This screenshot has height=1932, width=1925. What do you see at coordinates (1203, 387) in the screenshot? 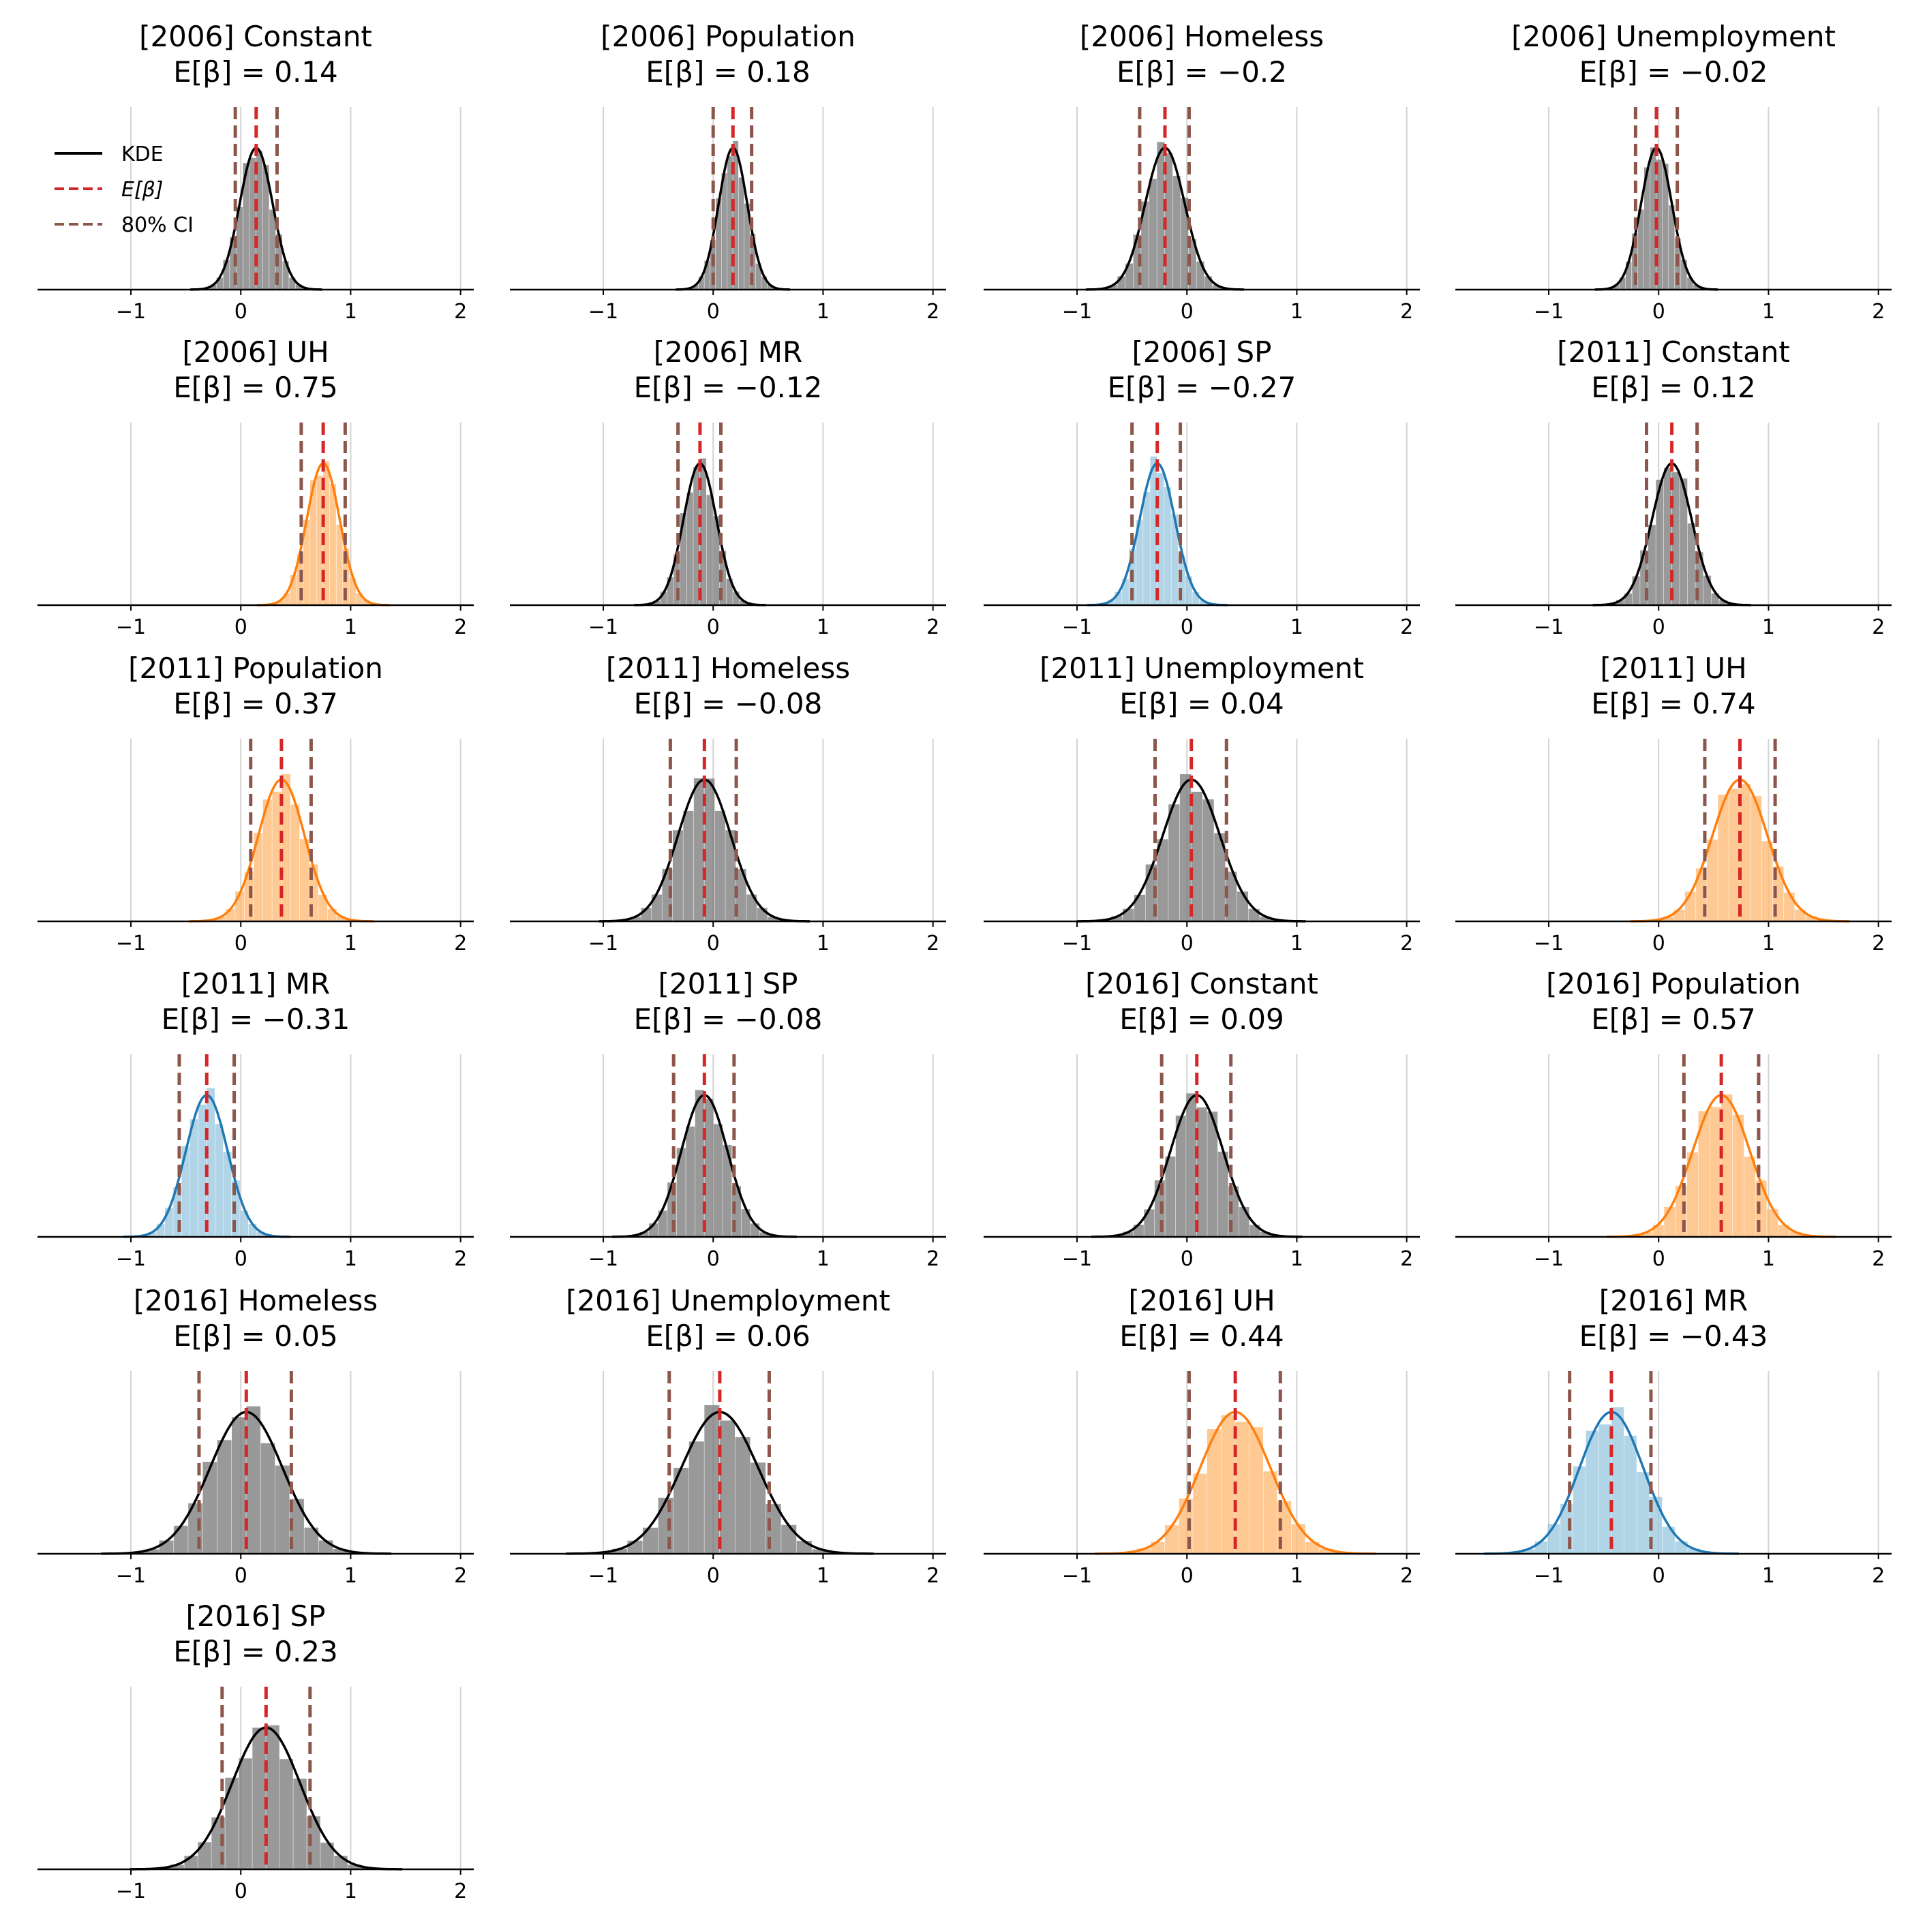
I see `subplot-mean-label: E[β] = −0.27` at bounding box center [1203, 387].